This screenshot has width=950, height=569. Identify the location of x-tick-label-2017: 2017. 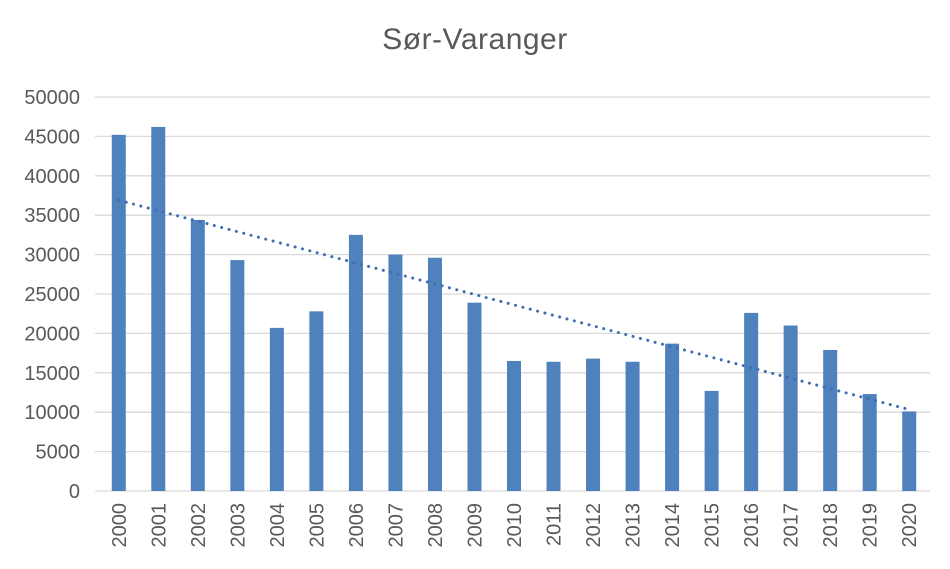
(792, 525).